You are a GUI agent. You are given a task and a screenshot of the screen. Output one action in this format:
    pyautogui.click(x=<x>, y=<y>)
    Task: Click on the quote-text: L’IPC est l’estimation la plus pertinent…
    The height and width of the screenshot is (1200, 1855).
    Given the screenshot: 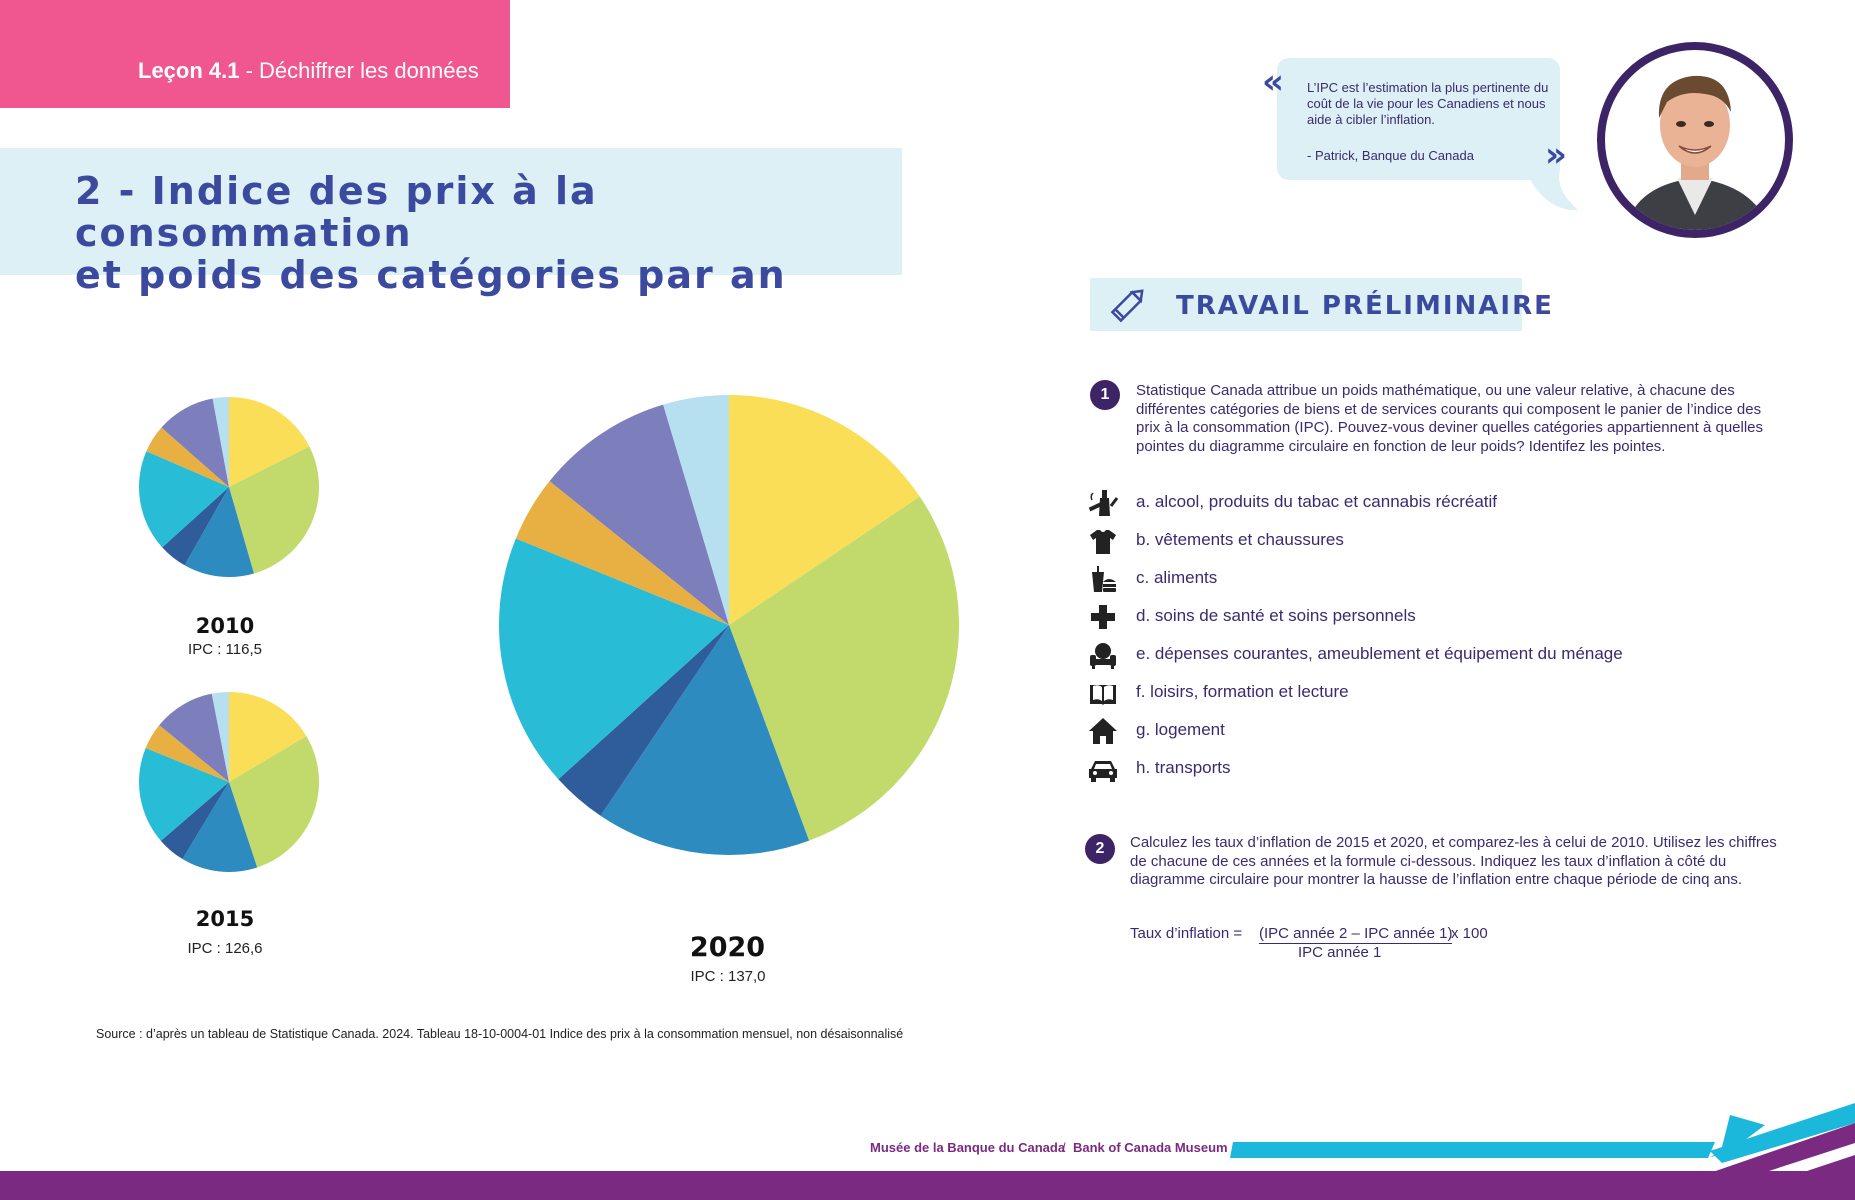 What is the action you would take?
    pyautogui.click(x=1428, y=103)
    